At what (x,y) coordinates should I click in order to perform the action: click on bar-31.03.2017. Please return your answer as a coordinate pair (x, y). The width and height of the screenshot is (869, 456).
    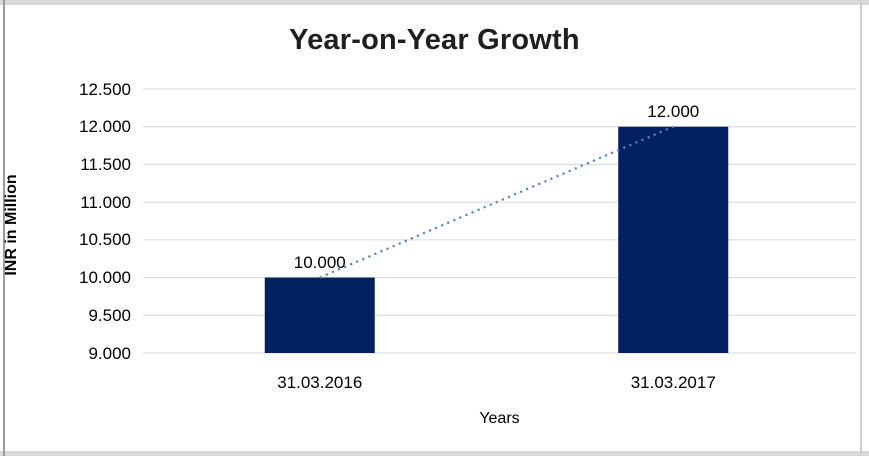
    Looking at the image, I should click on (673, 239).